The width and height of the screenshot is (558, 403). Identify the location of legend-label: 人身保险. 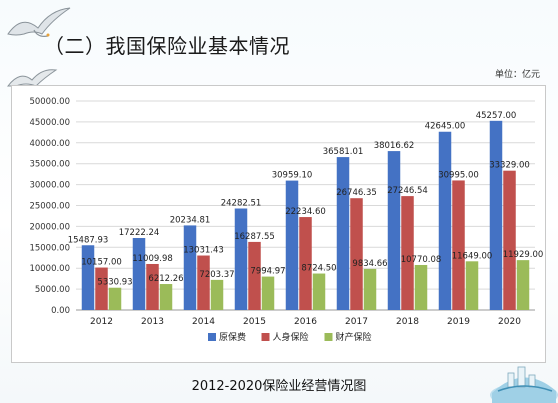
(291, 337).